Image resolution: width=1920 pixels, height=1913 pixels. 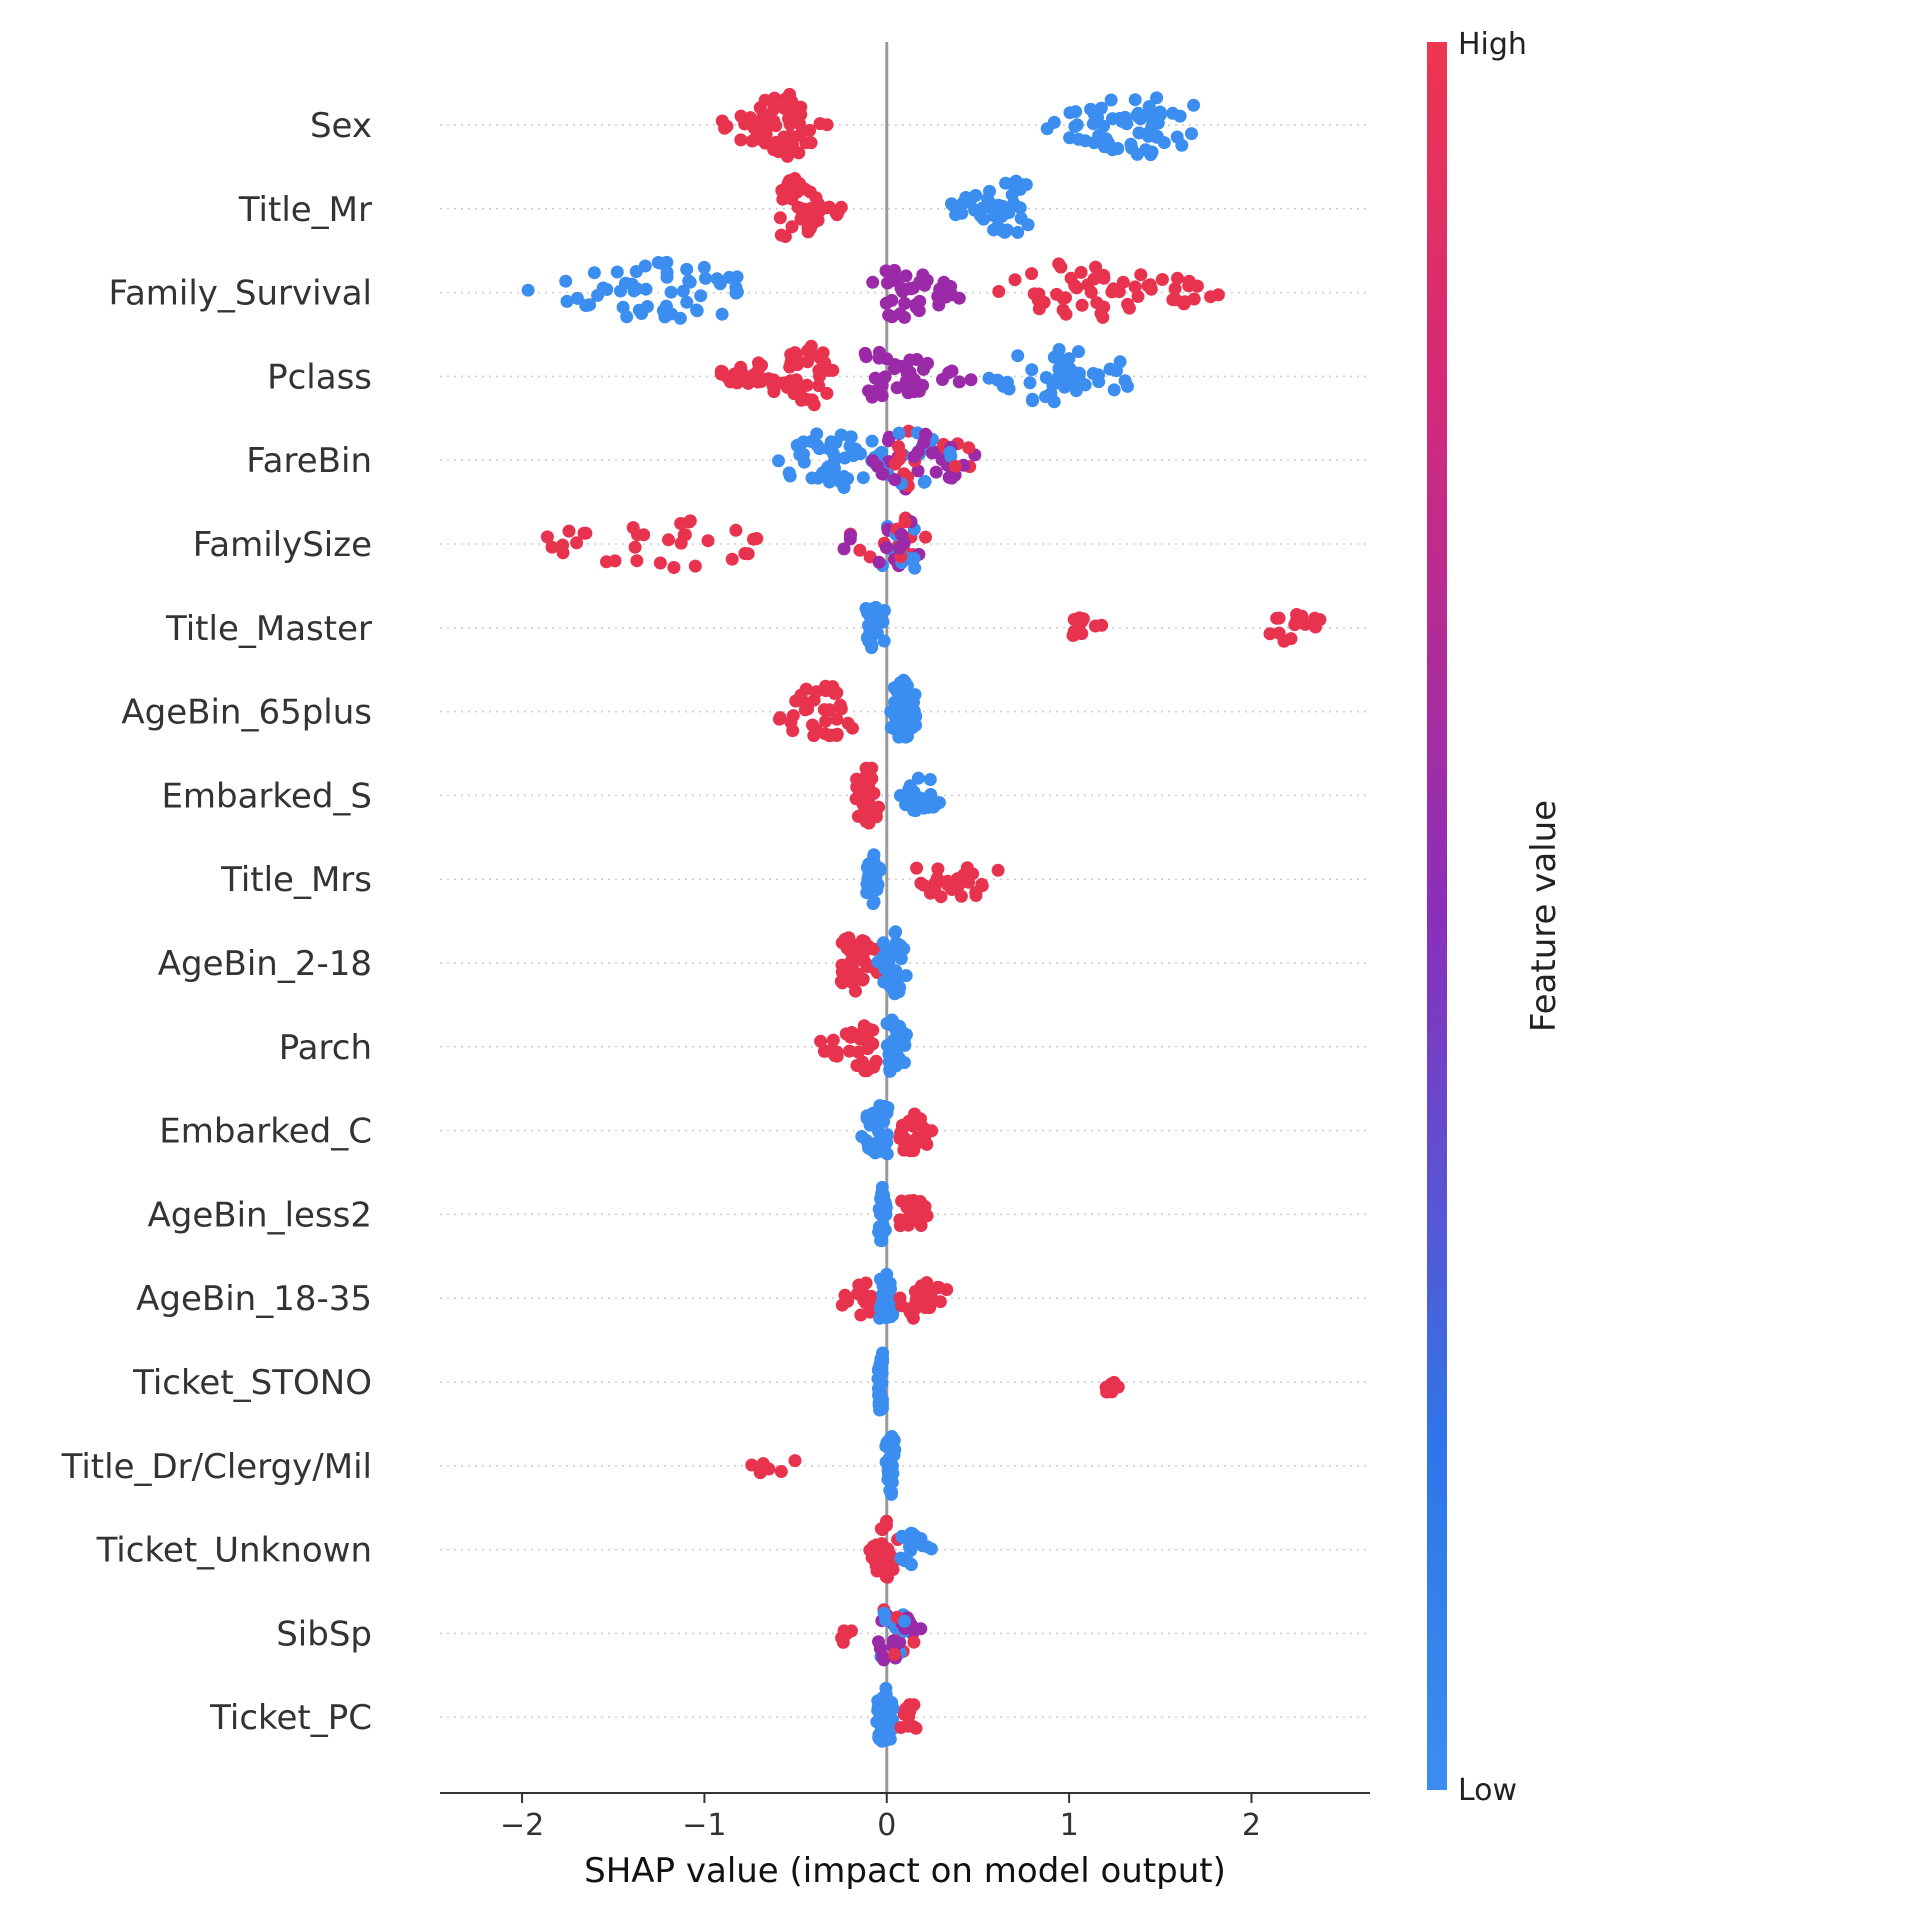 I want to click on colorbar-title: Feature value, so click(x=1544, y=916).